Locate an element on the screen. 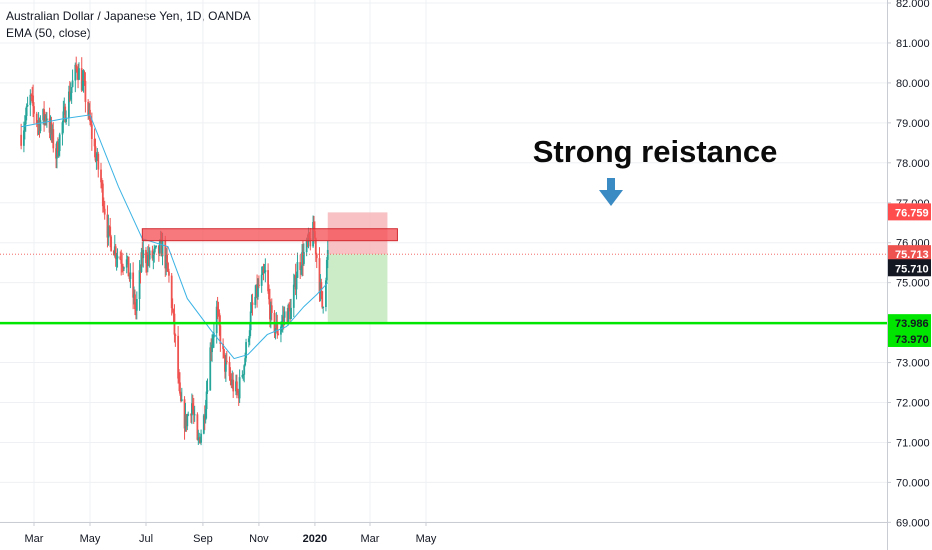 This screenshot has height=550, width=932. support-badge-bg is located at coordinates (909, 323).